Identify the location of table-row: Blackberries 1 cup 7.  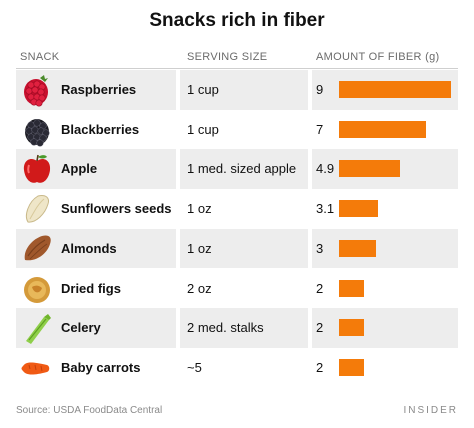
(237, 130).